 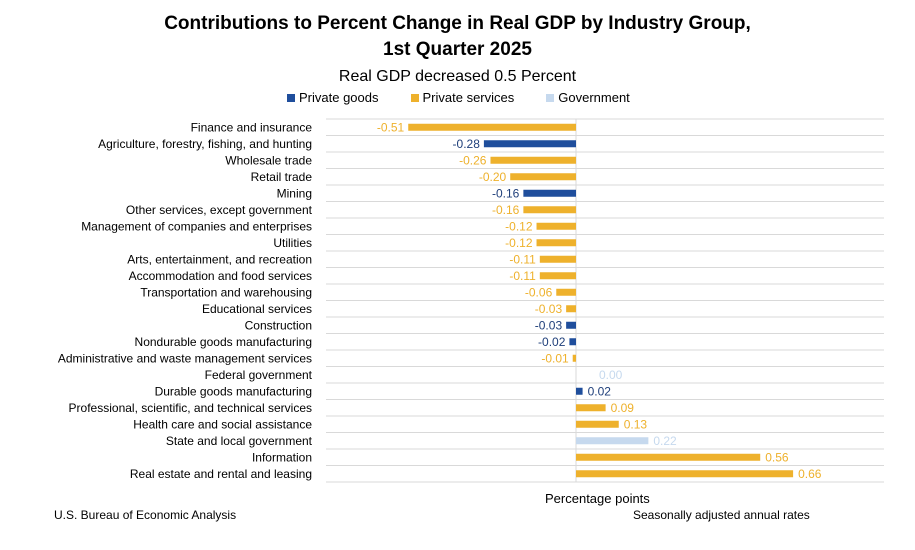 I want to click on data-label: -0.51, so click(x=391, y=127).